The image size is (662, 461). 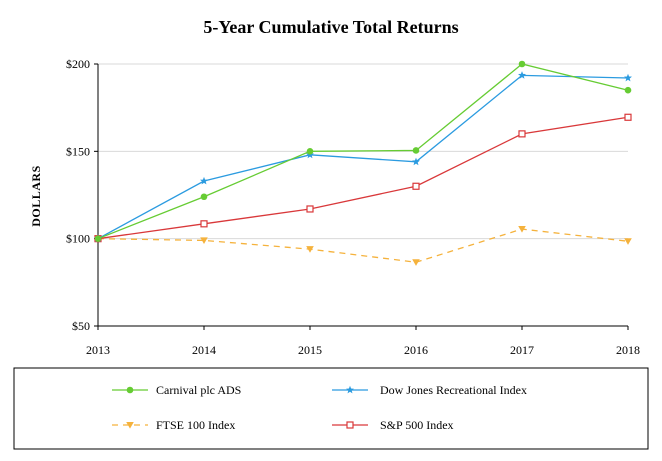 I want to click on y-tick-label: $100, so click(x=78, y=239).